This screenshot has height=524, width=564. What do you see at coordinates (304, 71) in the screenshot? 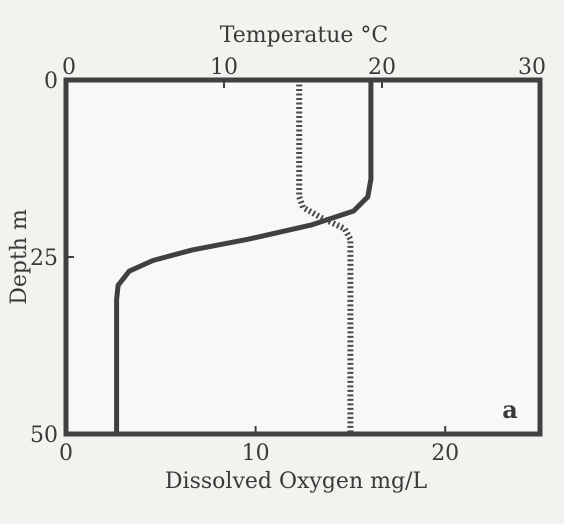
I see `top-axis-ticks: 0 10 20 30` at bounding box center [304, 71].